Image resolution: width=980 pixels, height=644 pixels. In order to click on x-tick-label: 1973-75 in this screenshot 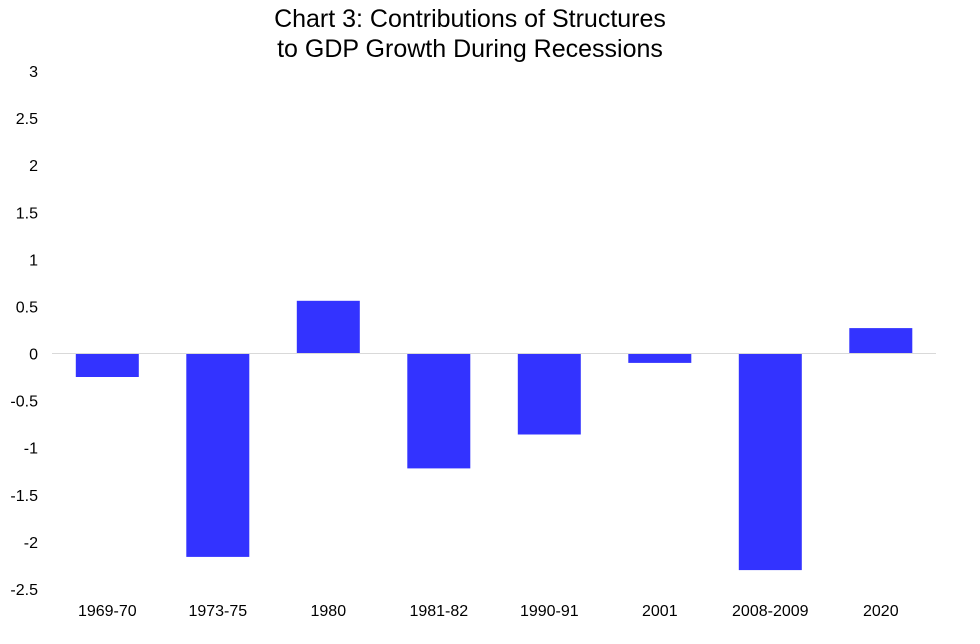, I will do `click(217, 611)`.